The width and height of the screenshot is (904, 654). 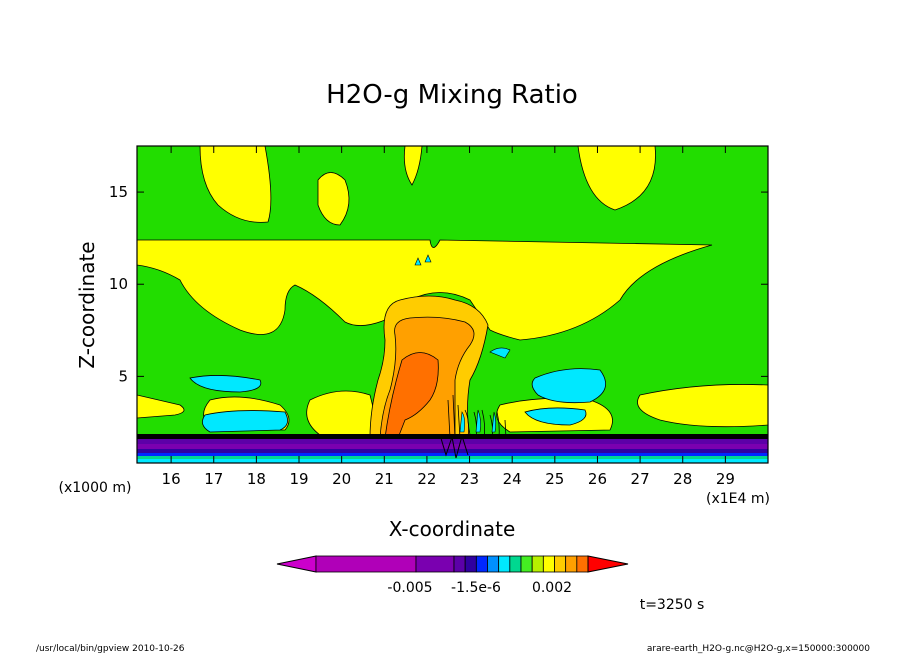 What do you see at coordinates (738, 499) in the screenshot?
I see `x-unit-right: (x1E4 m)` at bounding box center [738, 499].